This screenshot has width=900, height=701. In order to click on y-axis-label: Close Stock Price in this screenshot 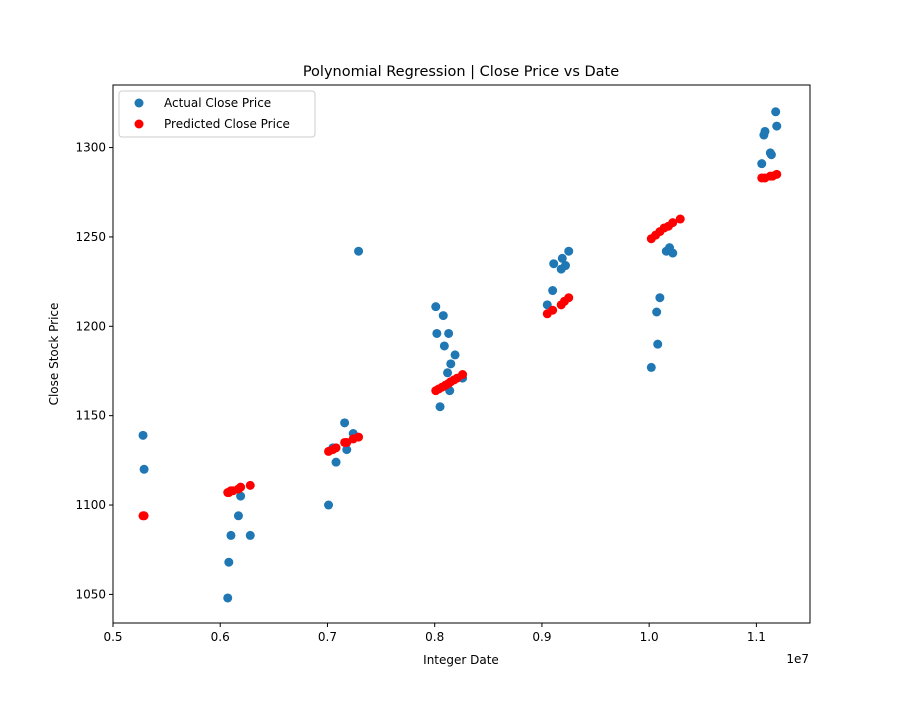, I will do `click(54, 354)`.